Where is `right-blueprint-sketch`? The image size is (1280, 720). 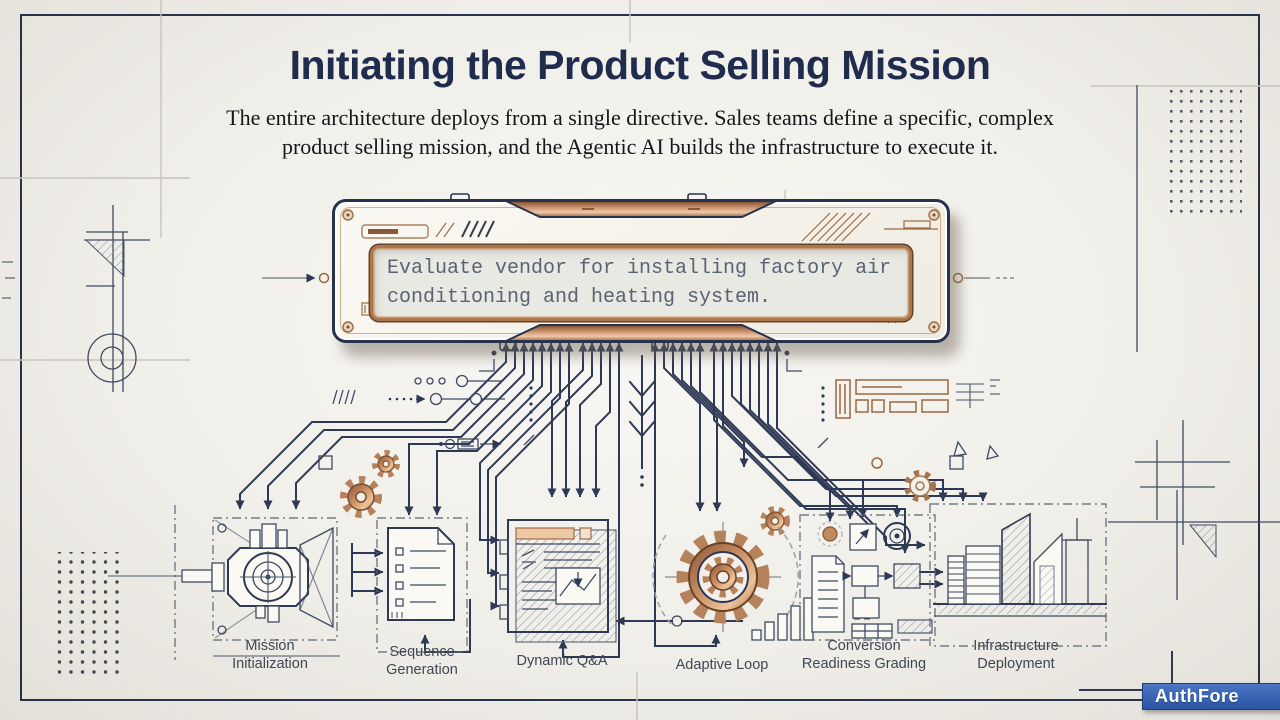 right-blueprint-sketch is located at coordinates (1179, 555).